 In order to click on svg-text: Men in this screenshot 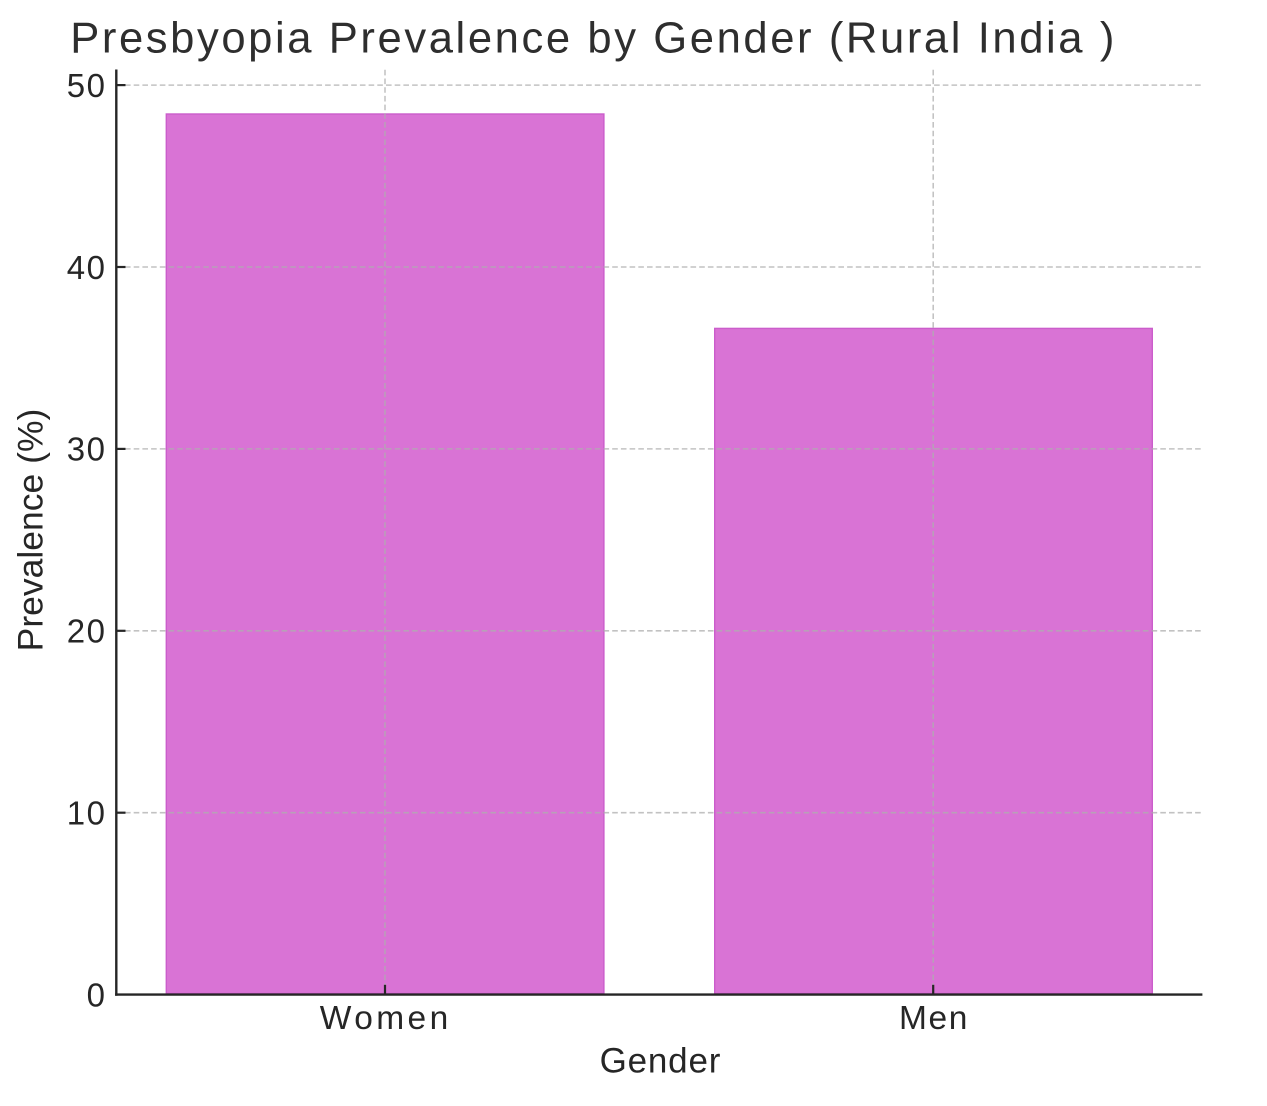, I will do `click(934, 1018)`.